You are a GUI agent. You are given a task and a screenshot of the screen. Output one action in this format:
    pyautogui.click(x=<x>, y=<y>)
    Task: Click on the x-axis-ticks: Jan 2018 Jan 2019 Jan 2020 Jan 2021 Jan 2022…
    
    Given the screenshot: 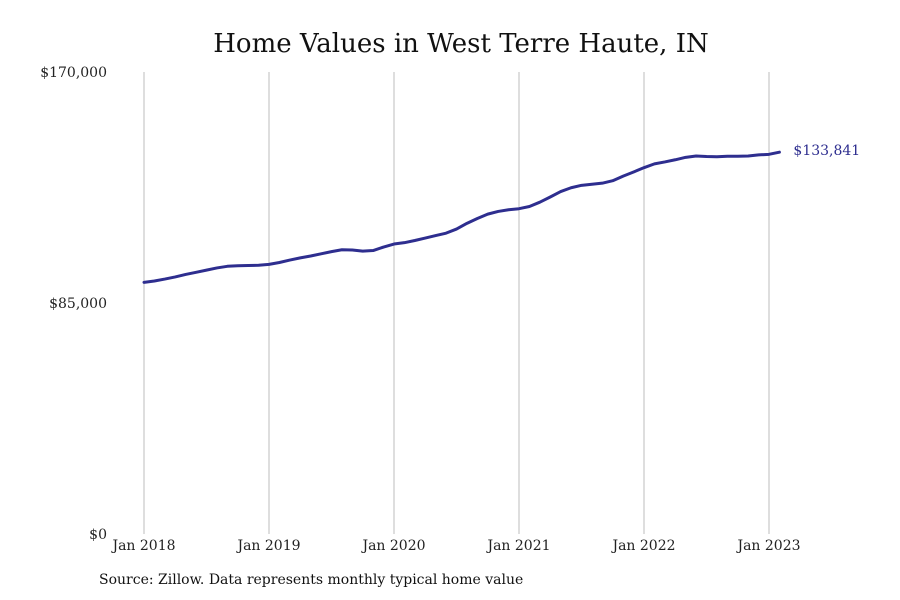 What is the action you would take?
    pyautogui.click(x=455, y=546)
    